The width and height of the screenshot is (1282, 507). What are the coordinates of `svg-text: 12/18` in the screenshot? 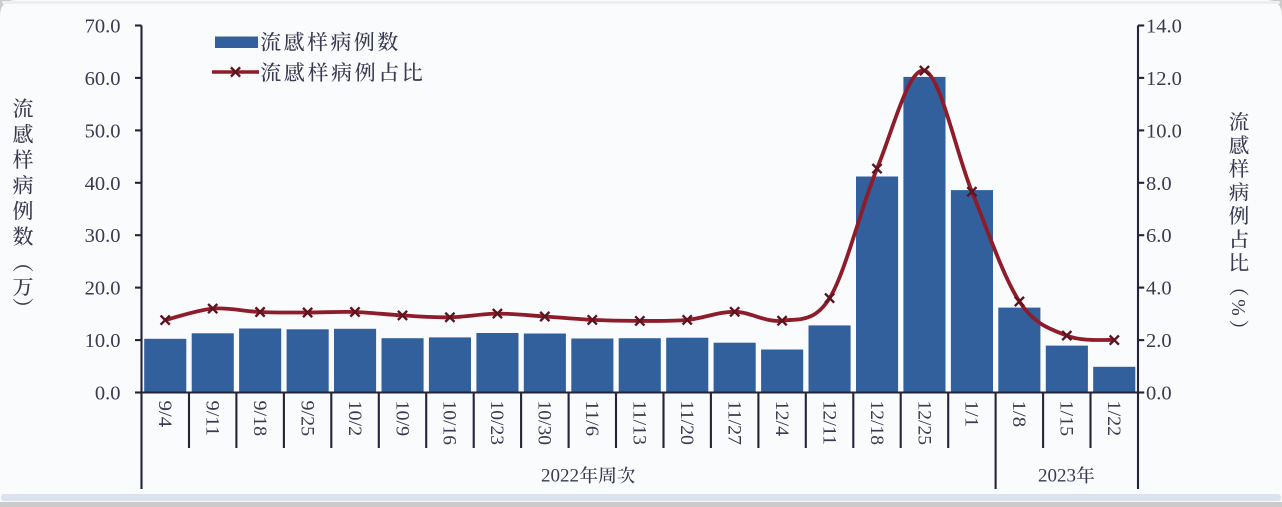 It's located at (876, 423).